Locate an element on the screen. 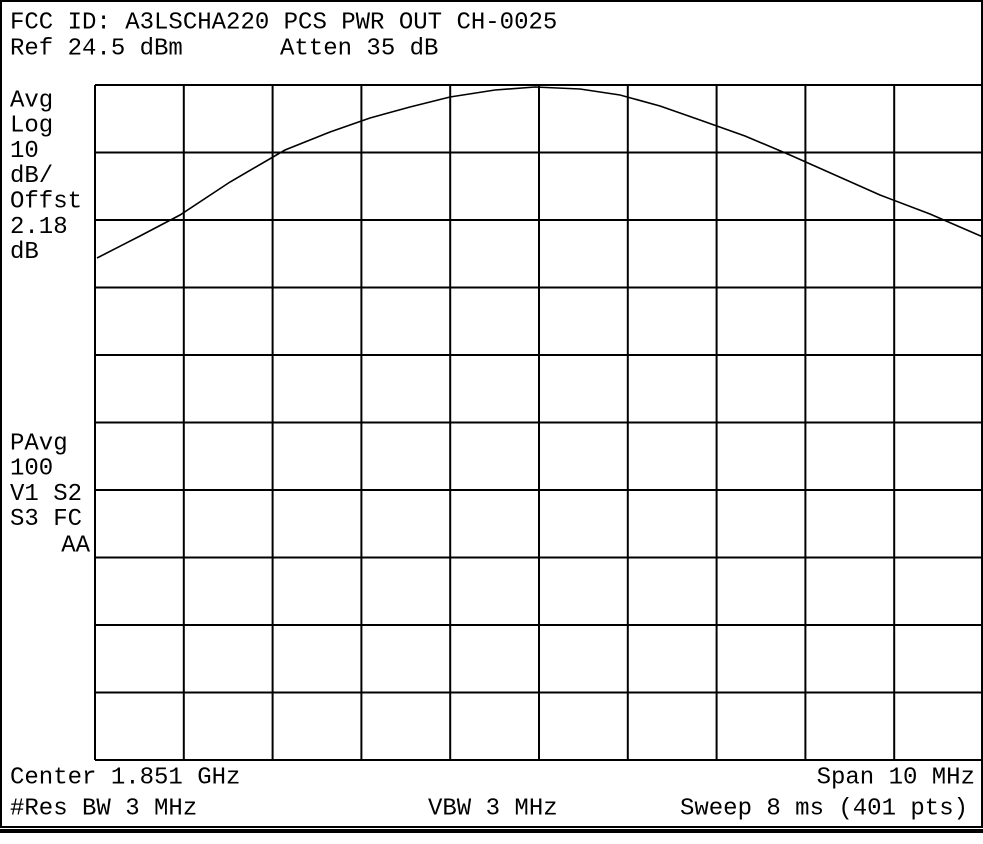 This screenshot has height=844, width=983. side-label: Log is located at coordinates (31, 126).